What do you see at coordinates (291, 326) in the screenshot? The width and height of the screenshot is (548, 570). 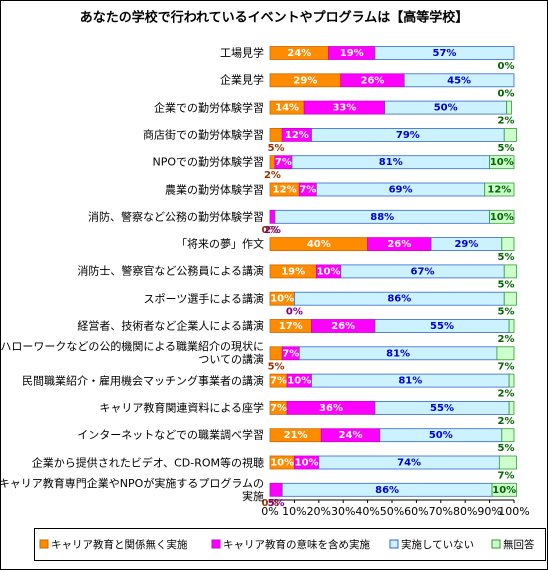 I see `value-label: 17%` at bounding box center [291, 326].